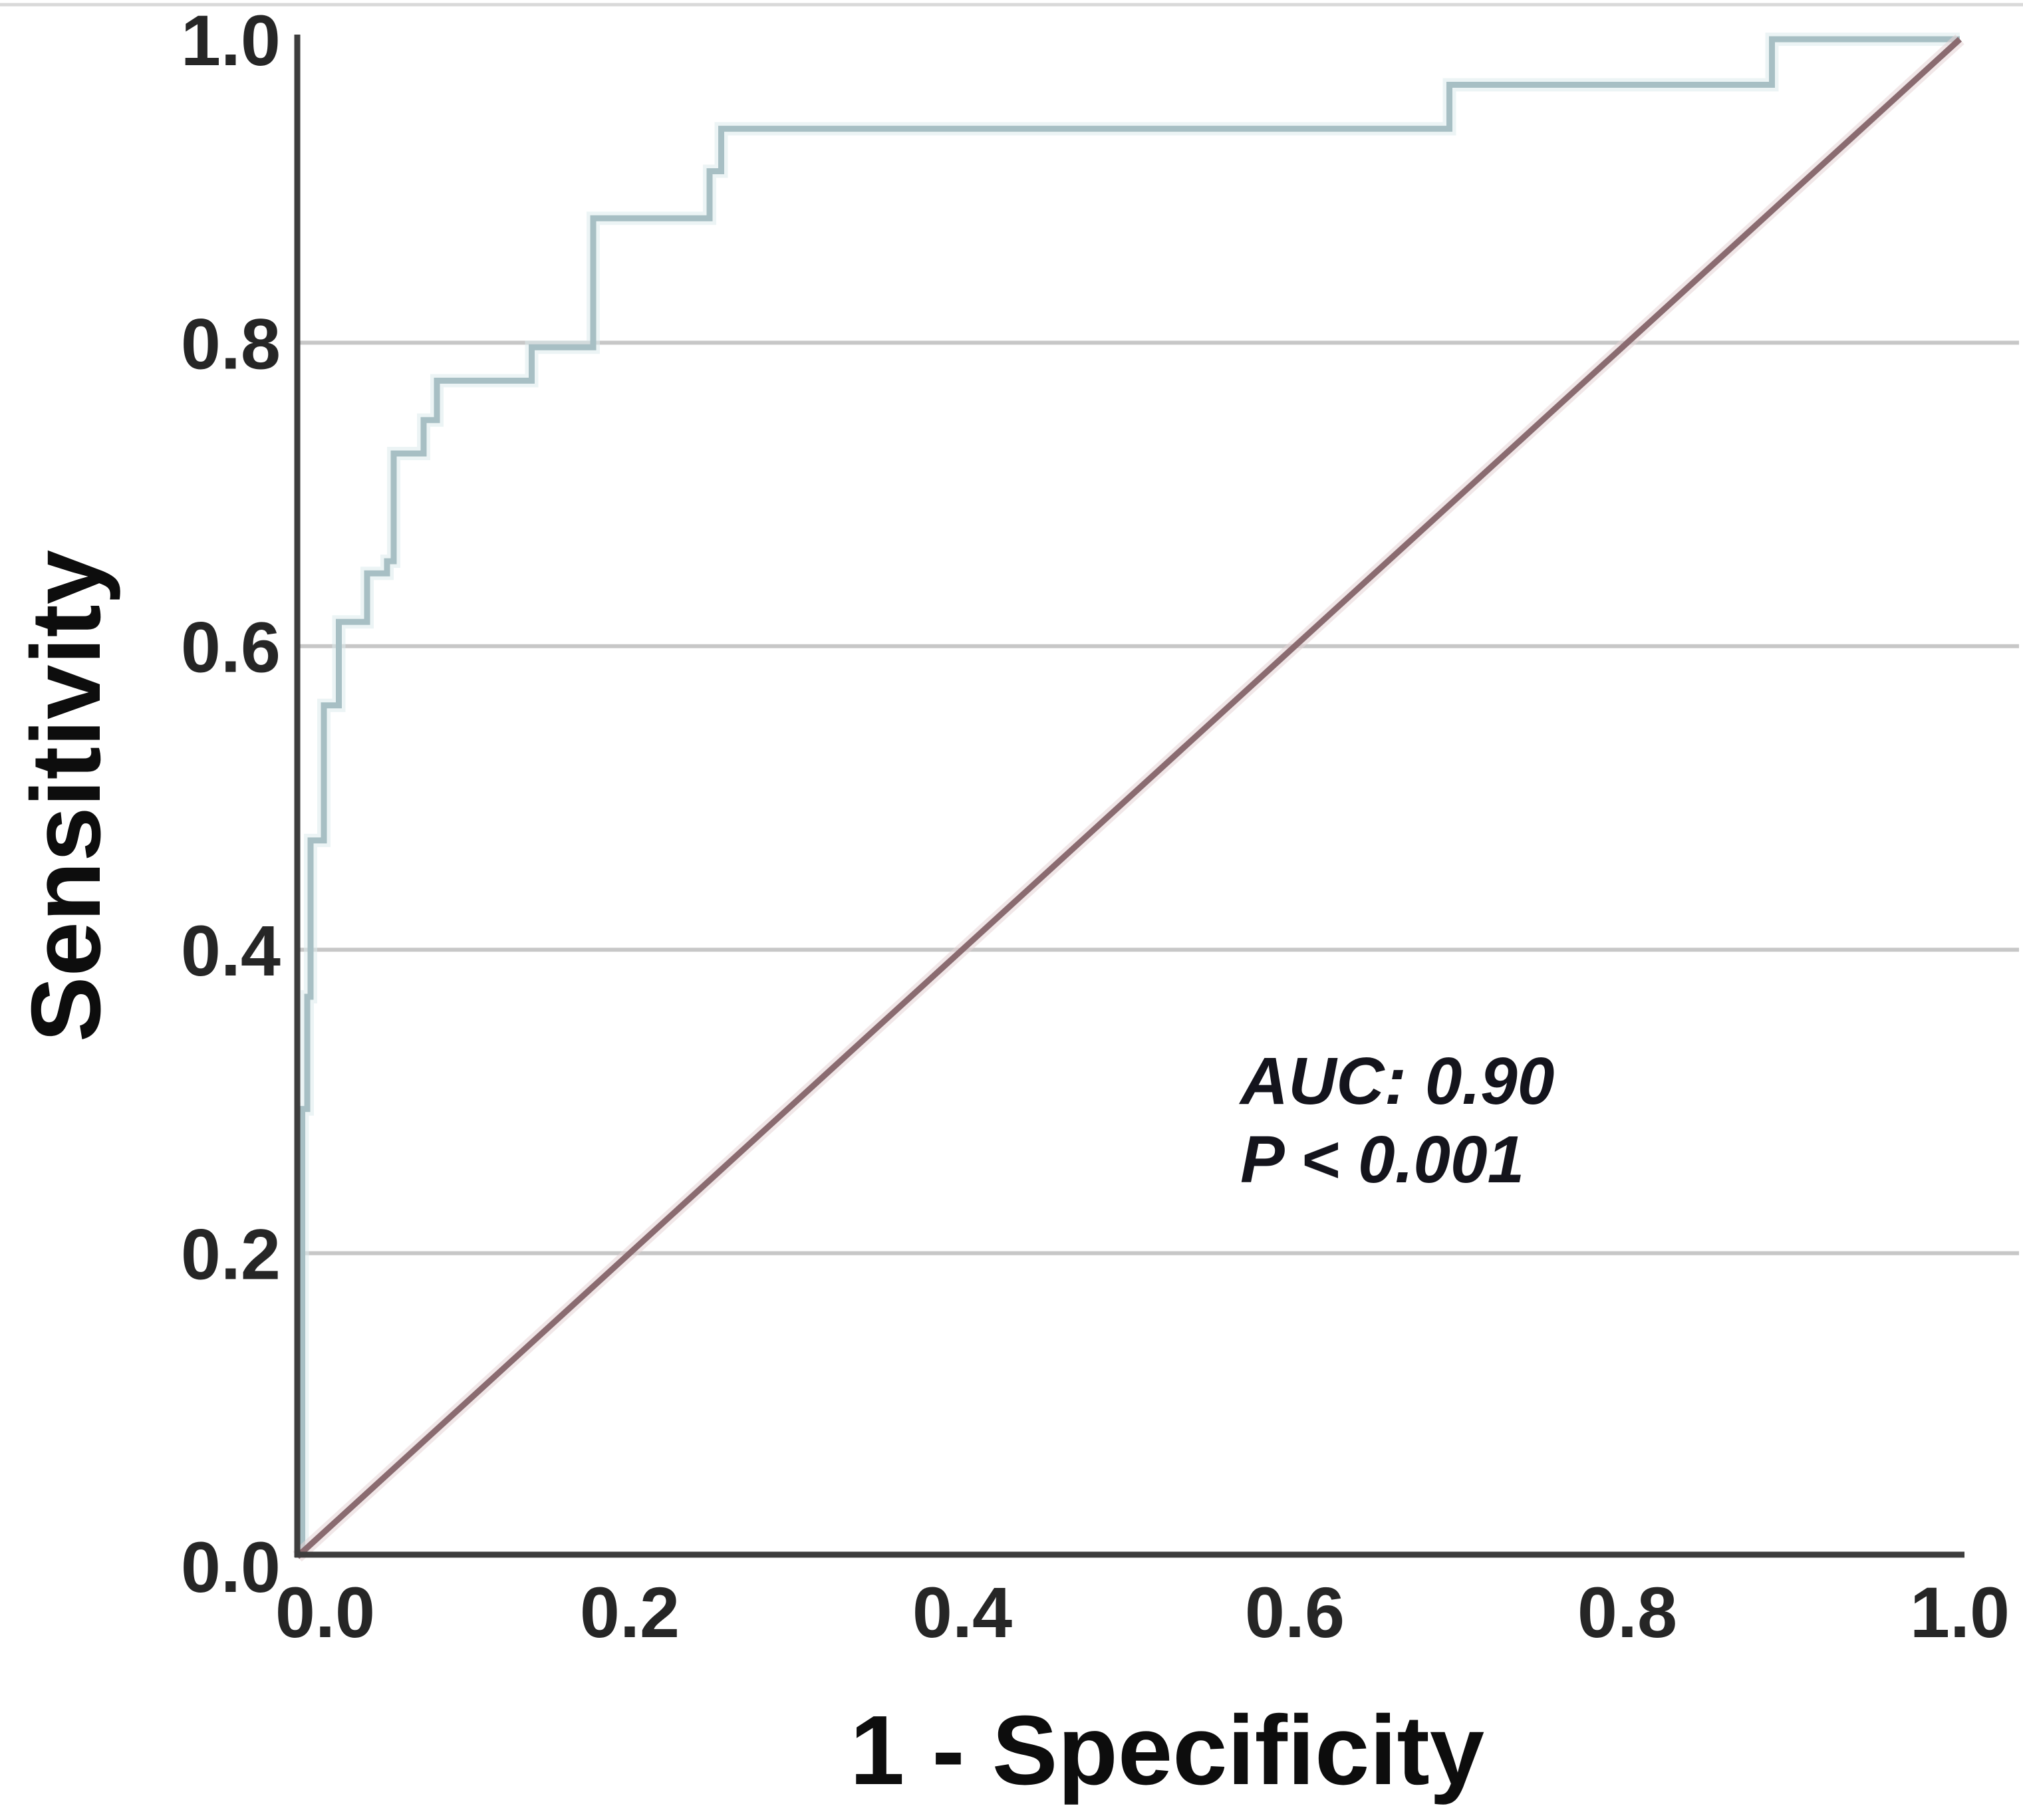 This screenshot has height=1820, width=2023. Describe the element at coordinates (231, 803) in the screenshot. I see `y-tick-labels: 0.0 0.2 0.4 0.6 0.8 1.0` at that location.